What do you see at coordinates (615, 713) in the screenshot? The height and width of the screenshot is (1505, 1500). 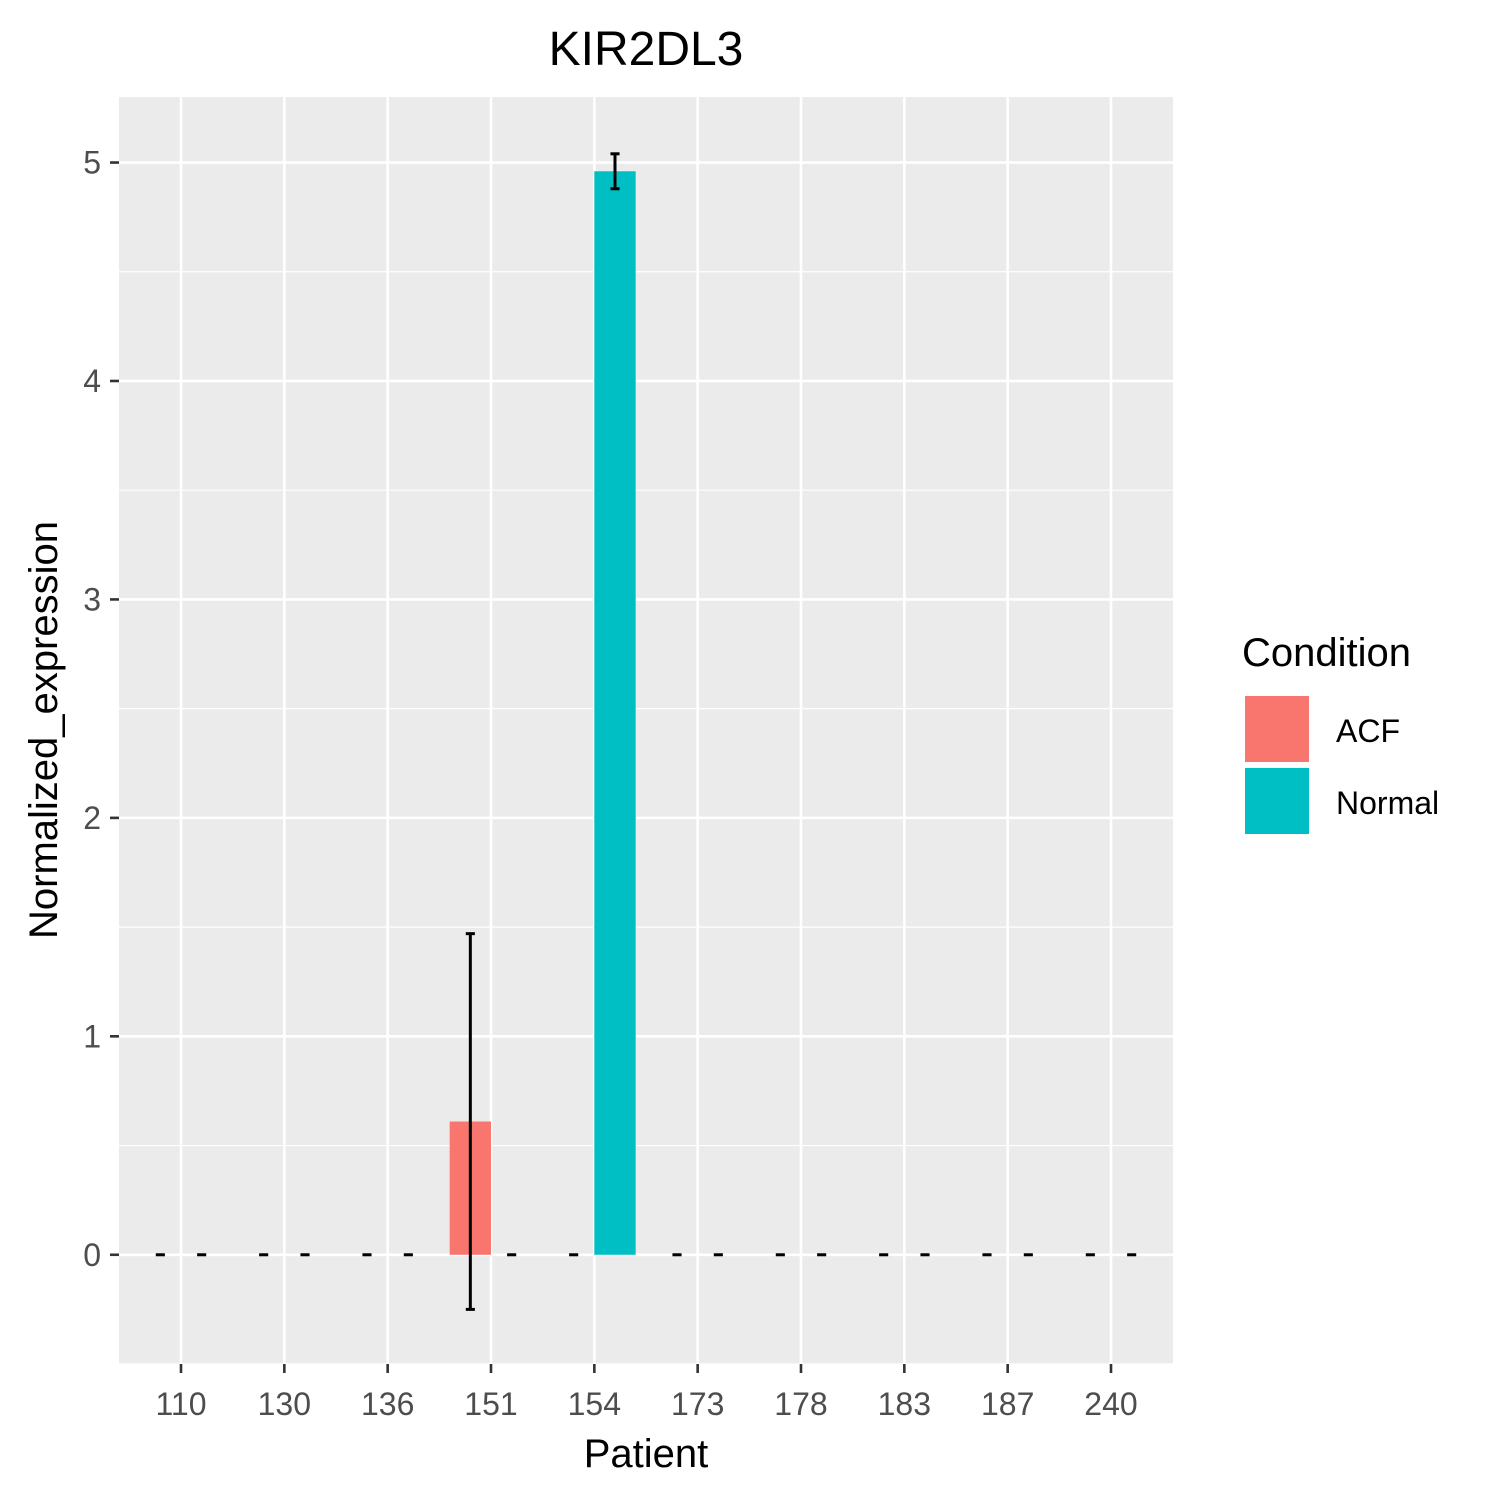 I see `bar` at bounding box center [615, 713].